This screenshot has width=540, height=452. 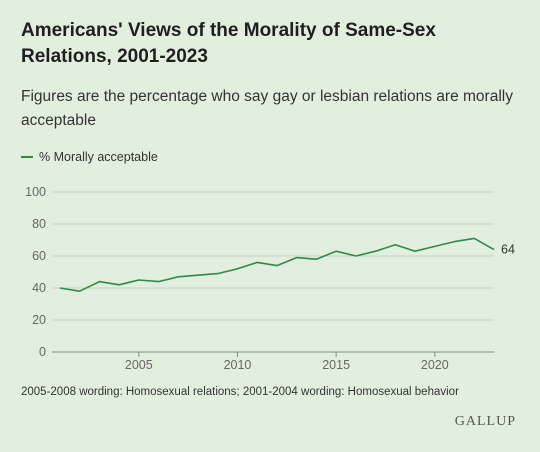 What do you see at coordinates (98, 157) in the screenshot?
I see `legend-label: % Morally acceptable` at bounding box center [98, 157].